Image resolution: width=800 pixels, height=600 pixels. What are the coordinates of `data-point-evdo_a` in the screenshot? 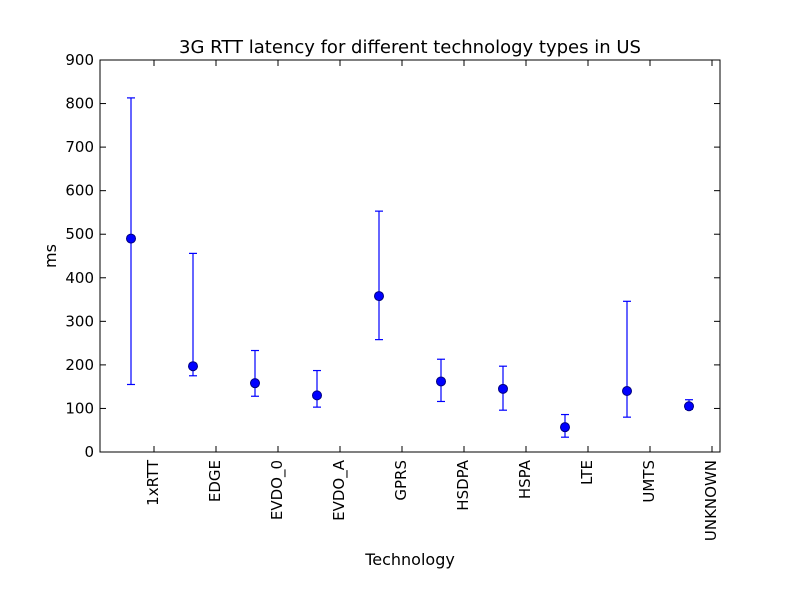 It's located at (317, 395).